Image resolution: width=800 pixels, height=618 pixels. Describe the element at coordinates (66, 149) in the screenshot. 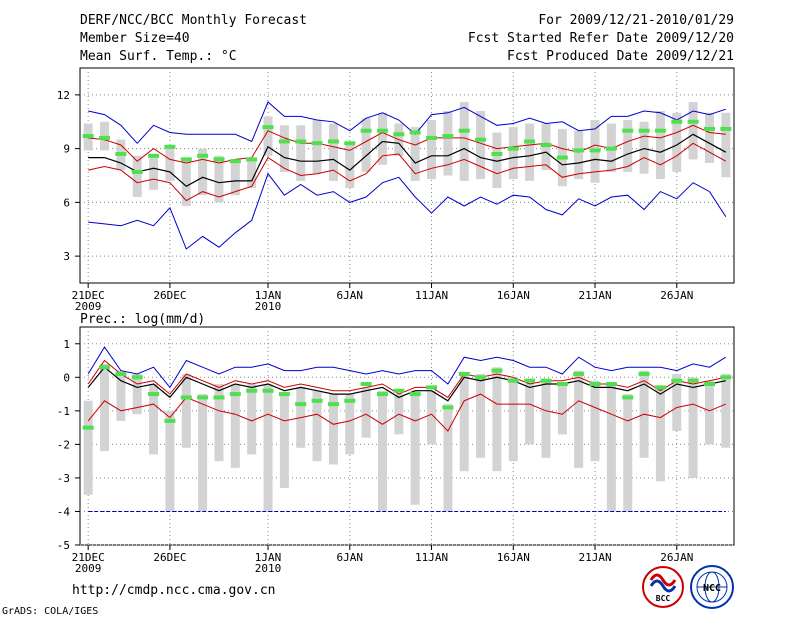

I see `y-tick-label: 9` at that location.